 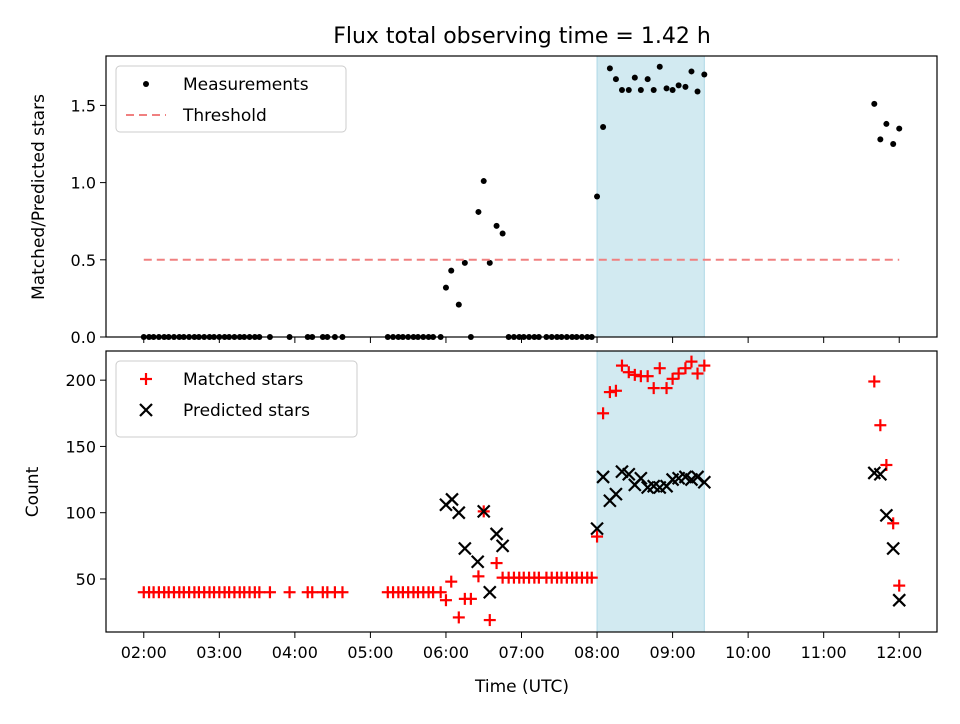 I want to click on x-tick-label: 08:00, so click(x=597, y=652).